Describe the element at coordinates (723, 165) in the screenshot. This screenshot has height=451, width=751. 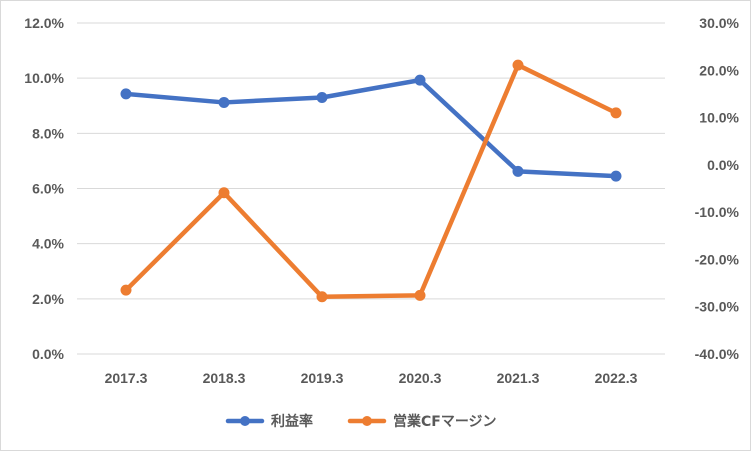
I see `right-axis-tick-label: 0.0%` at that location.